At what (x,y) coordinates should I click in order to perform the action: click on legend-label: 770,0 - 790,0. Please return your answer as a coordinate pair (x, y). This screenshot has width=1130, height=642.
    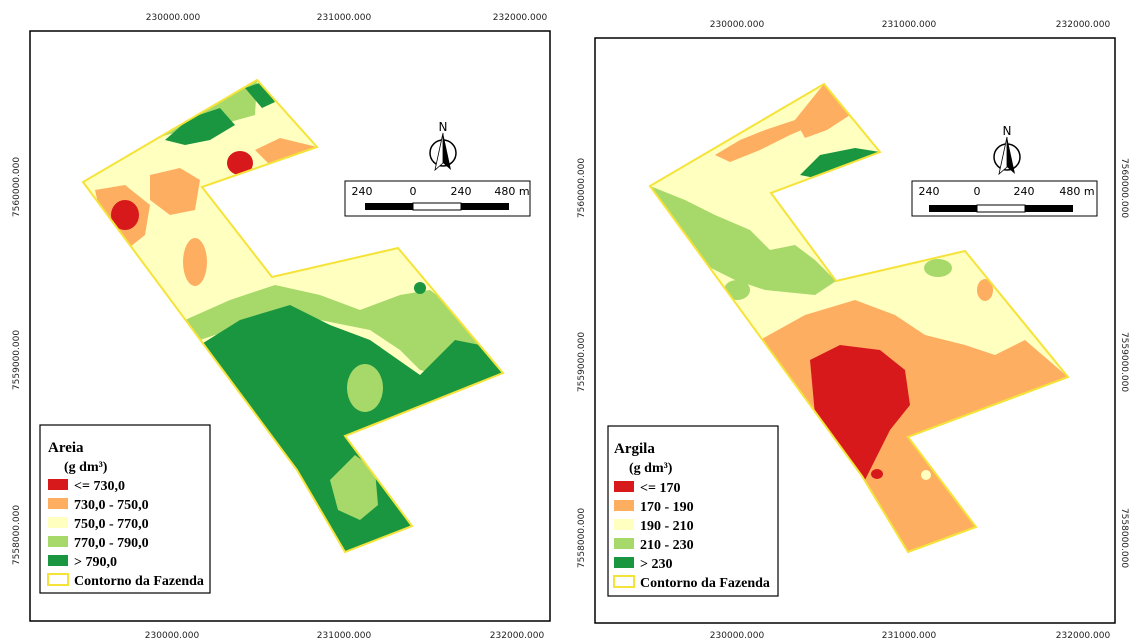
    Looking at the image, I should click on (111, 543).